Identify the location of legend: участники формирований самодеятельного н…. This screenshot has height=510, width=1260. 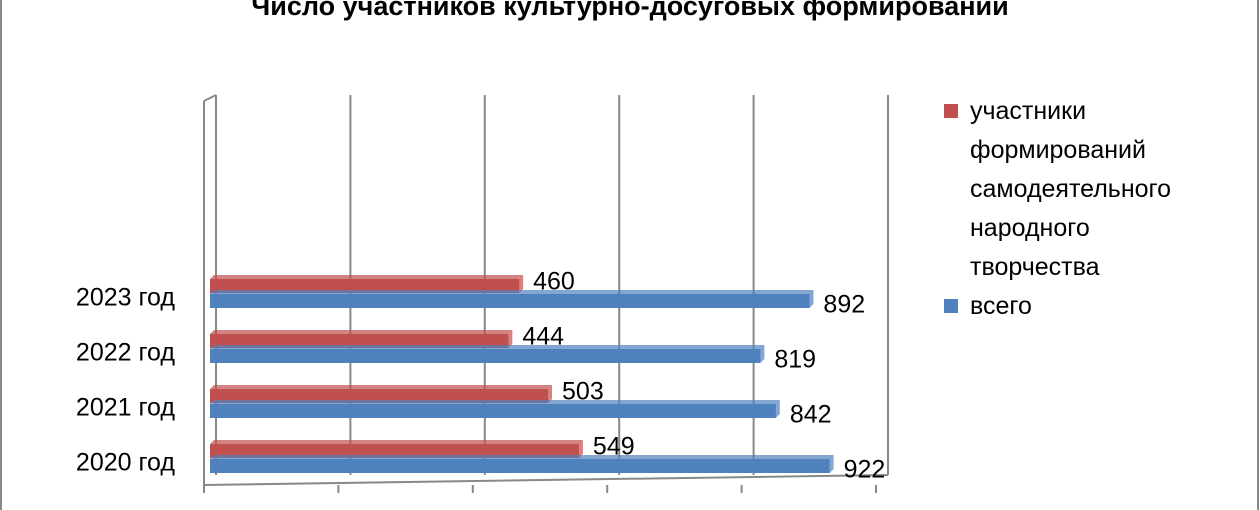
(1094, 209).